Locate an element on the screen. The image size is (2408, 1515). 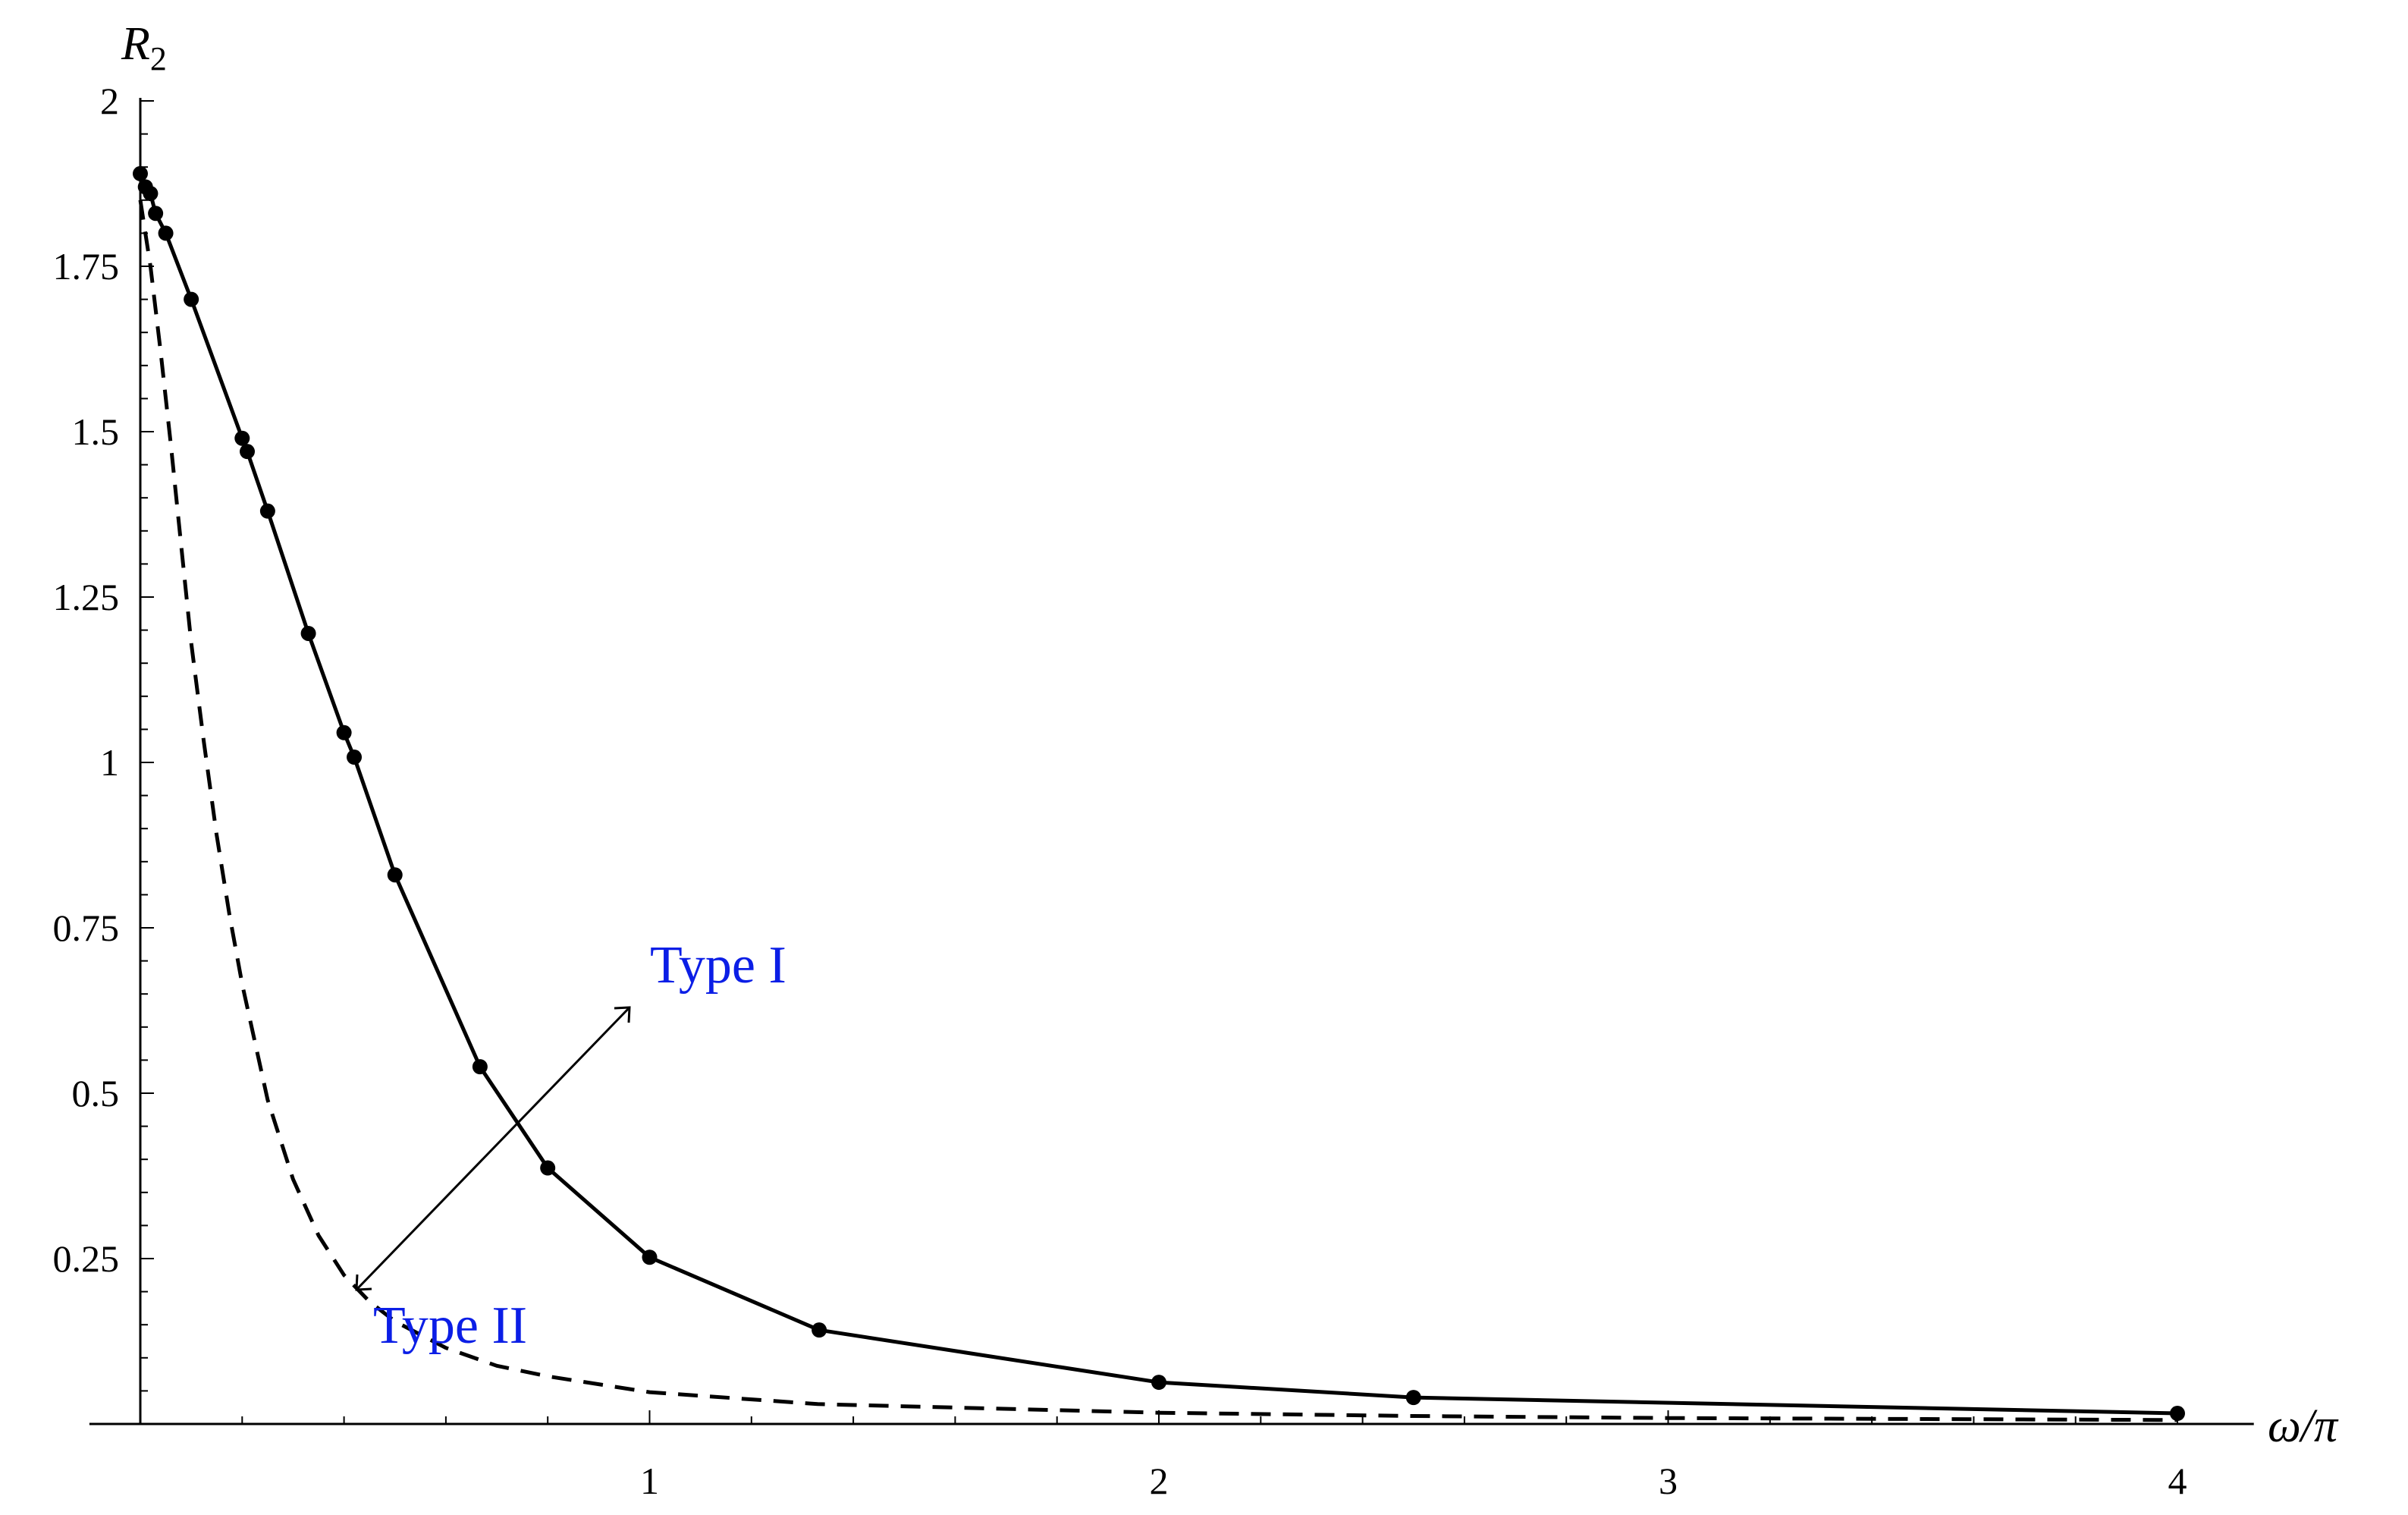
x-tick-label: 4 is located at coordinates (2177, 1481).